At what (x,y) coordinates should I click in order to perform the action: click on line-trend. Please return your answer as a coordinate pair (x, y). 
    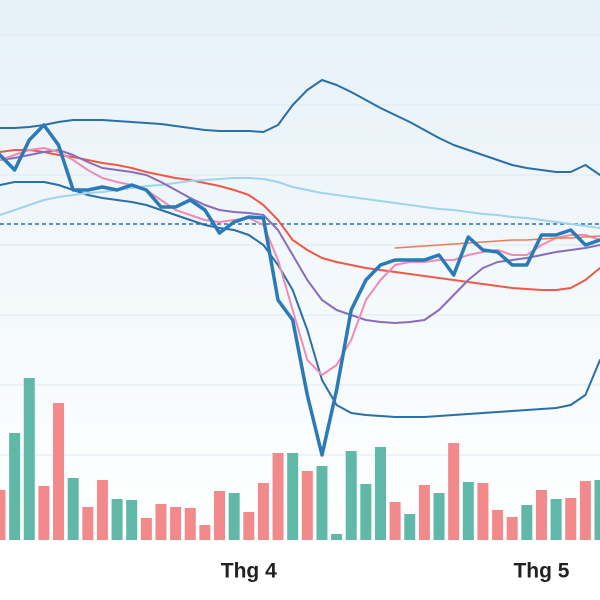
    Looking at the image, I should click on (497, 242).